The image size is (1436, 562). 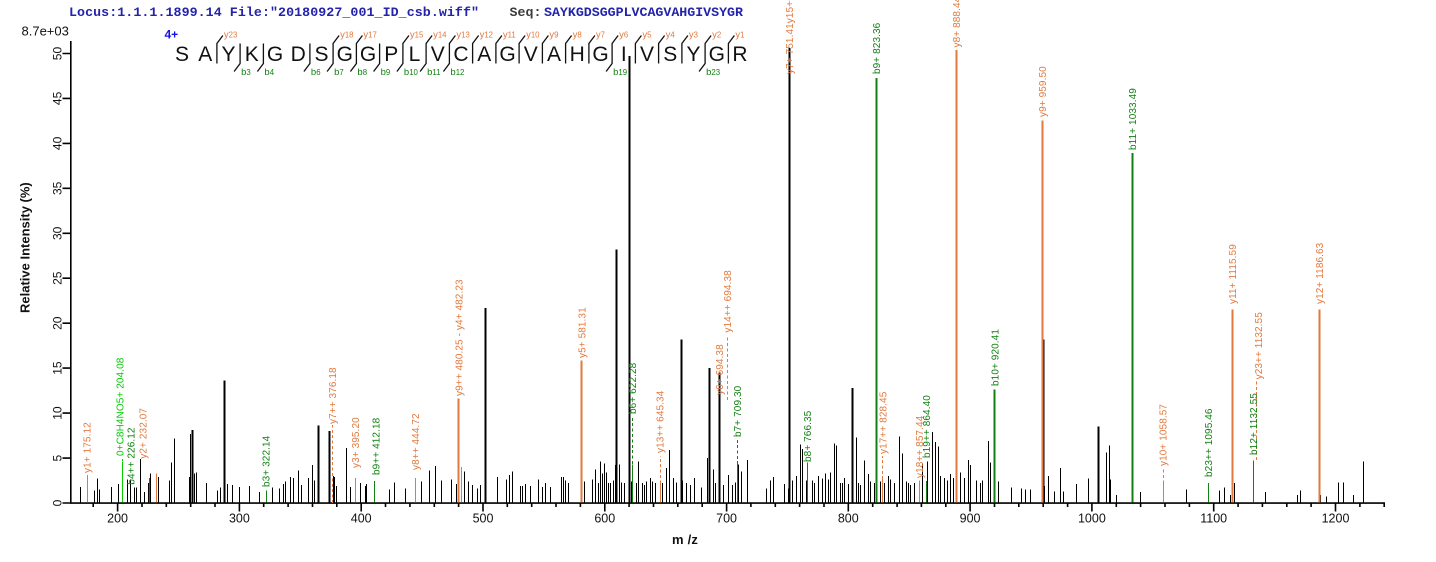 I want to click on svg-text: y18, so click(x=346, y=35).